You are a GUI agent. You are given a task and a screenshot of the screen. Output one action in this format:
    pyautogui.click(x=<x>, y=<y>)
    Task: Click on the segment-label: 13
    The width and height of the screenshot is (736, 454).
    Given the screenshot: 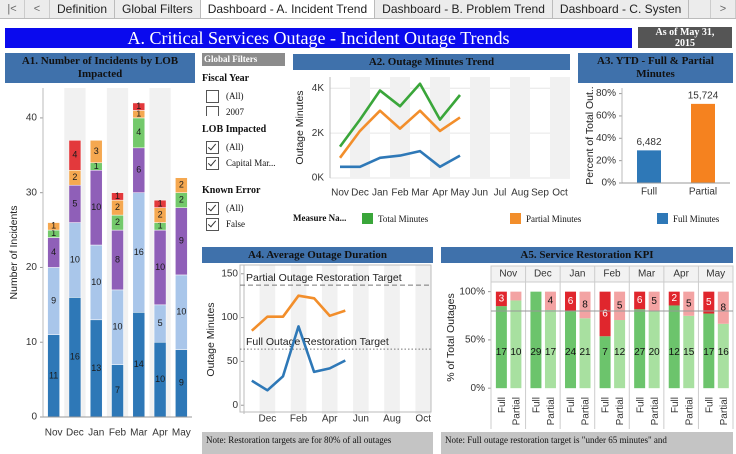 What is the action you would take?
    pyautogui.click(x=96, y=368)
    